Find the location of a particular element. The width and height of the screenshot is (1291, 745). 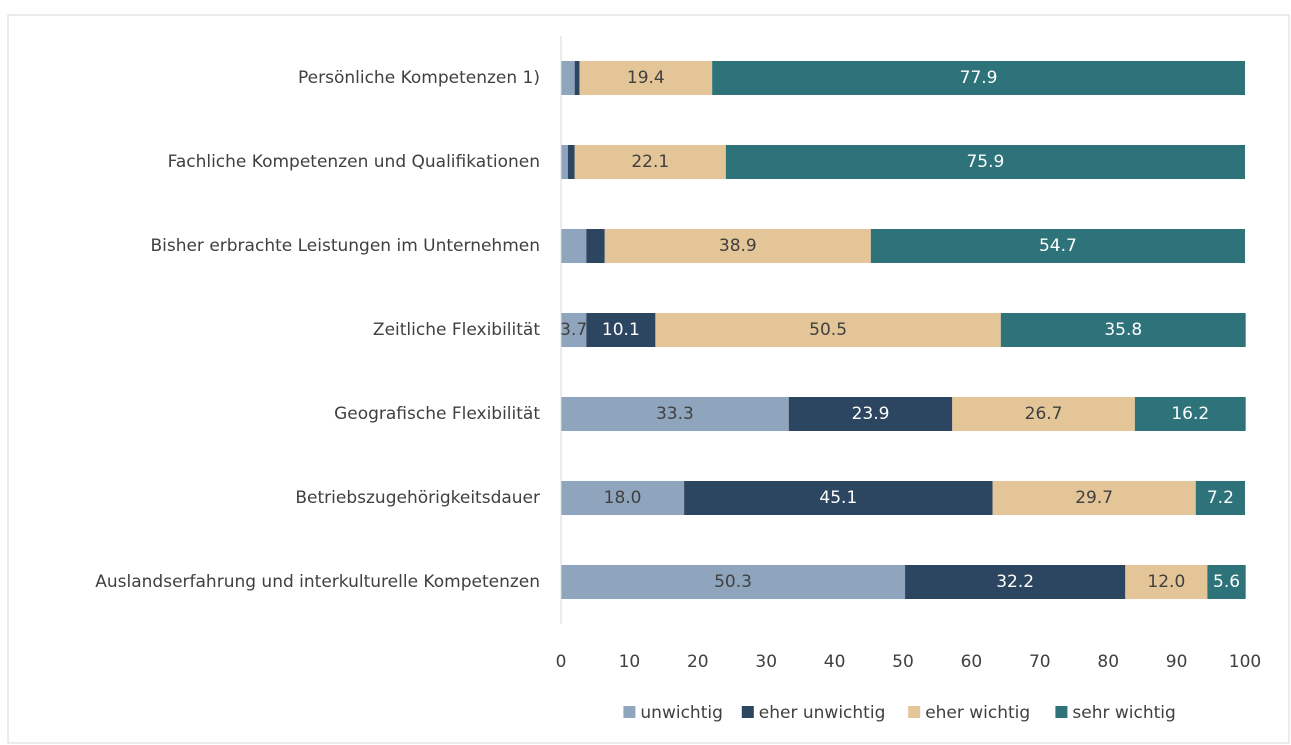

category-label: Betriebszugehörigkeitsdauer is located at coordinates (417, 498).